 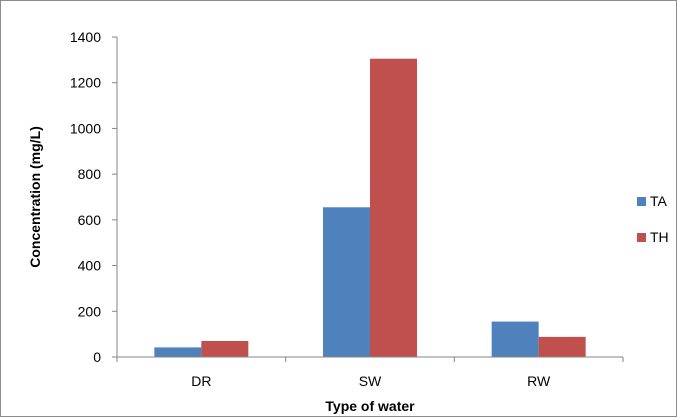 I want to click on x-tick-label: SW, so click(x=370, y=381).